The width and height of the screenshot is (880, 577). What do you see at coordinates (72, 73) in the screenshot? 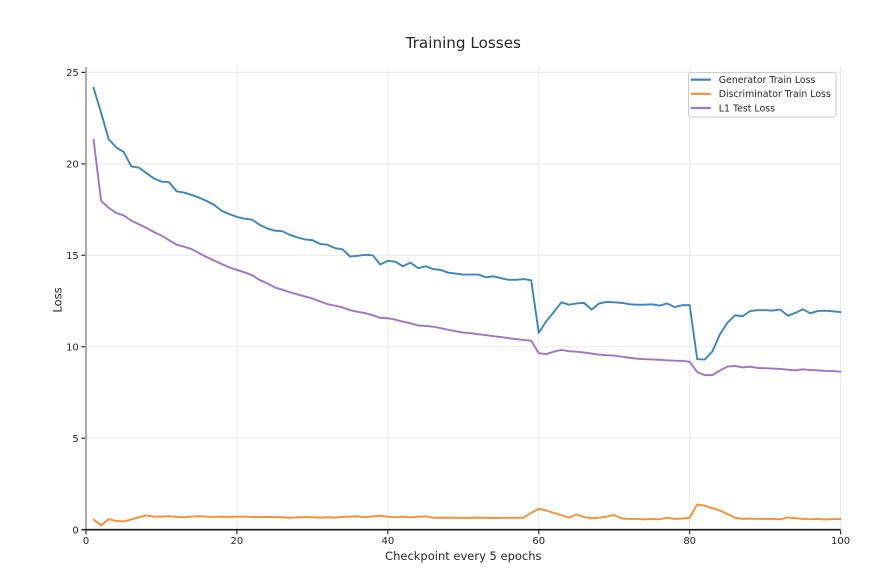
I see `y-tick-label-25: 25` at bounding box center [72, 73].